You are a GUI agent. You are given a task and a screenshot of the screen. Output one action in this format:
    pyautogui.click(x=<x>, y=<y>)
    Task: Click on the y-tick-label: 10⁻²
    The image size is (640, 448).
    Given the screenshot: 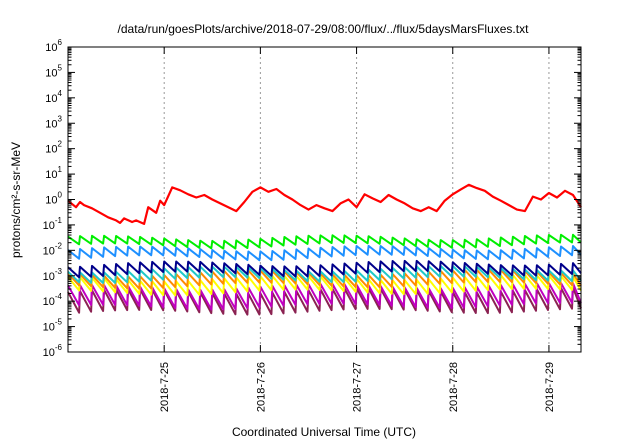 What is the action you would take?
    pyautogui.click(x=53, y=249)
    